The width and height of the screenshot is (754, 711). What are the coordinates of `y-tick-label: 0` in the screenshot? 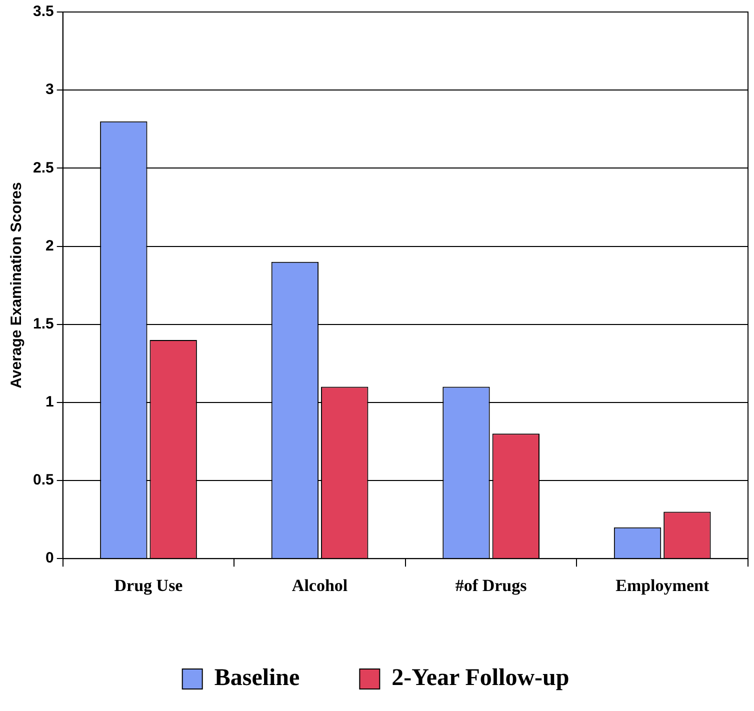 It's located at (50, 558).